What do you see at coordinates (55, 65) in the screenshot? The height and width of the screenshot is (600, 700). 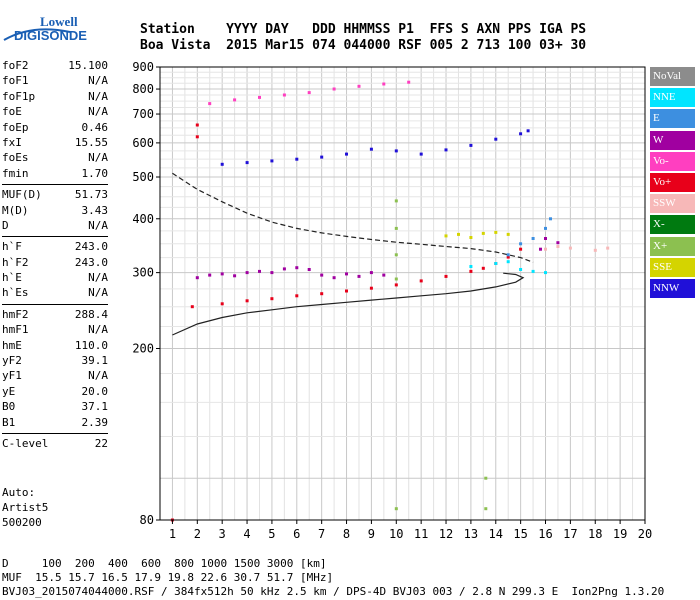 I see `param-row: foF2 15.100` at bounding box center [55, 65].